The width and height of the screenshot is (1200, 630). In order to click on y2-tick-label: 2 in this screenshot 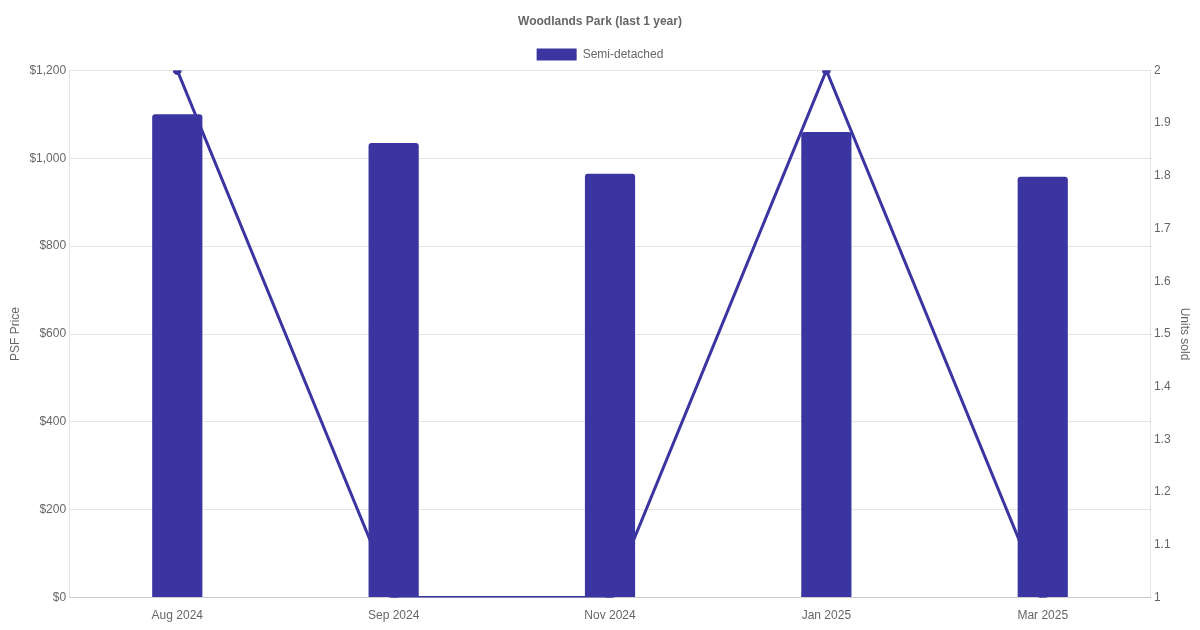, I will do `click(1157, 69)`.